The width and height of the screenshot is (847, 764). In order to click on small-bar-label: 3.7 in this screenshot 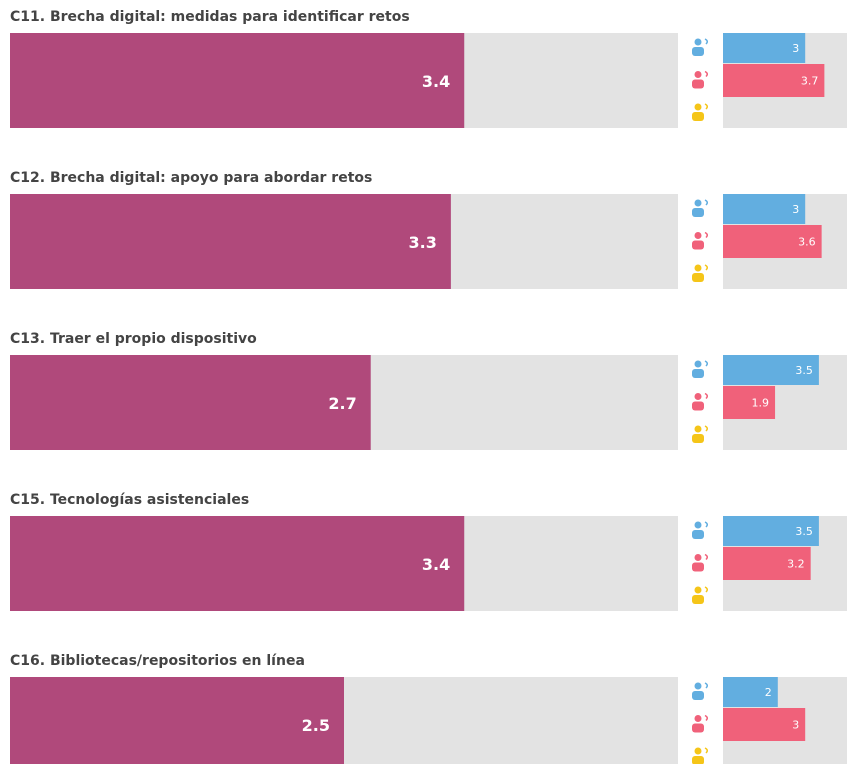, I will do `click(810, 81)`.